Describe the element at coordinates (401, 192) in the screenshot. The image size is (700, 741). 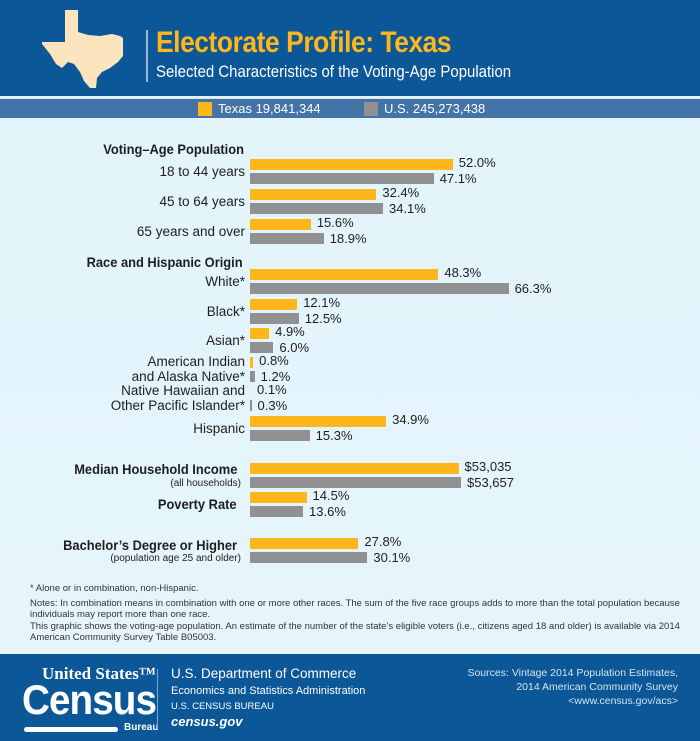
I see `value-label-texas: 32.4%` at that location.